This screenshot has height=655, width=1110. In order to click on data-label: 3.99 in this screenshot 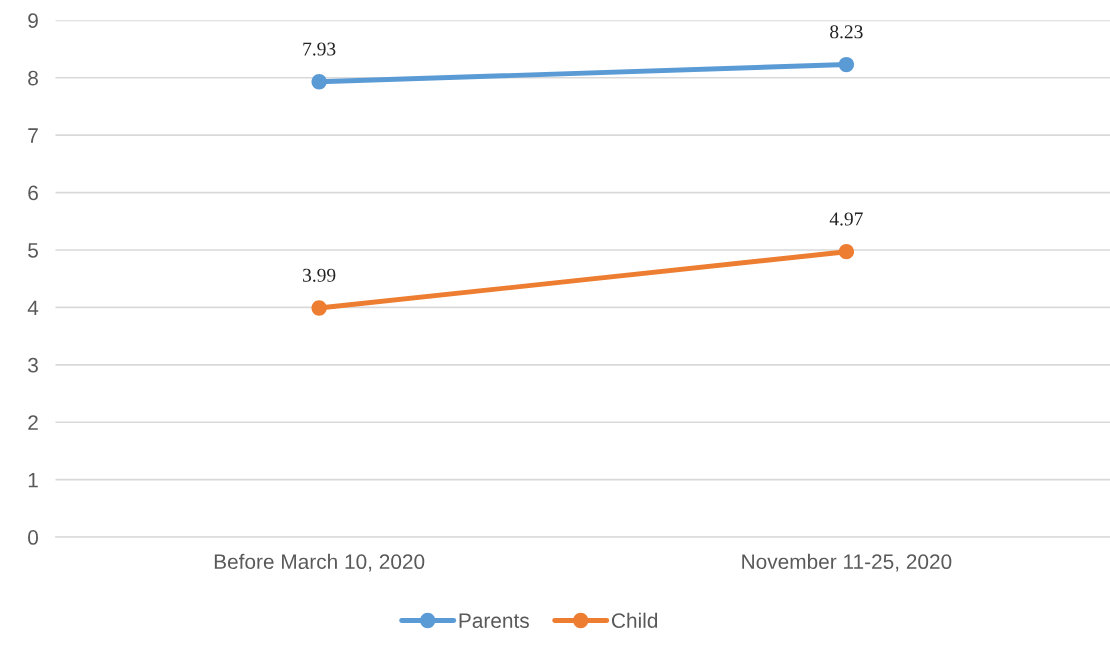, I will do `click(319, 275)`.